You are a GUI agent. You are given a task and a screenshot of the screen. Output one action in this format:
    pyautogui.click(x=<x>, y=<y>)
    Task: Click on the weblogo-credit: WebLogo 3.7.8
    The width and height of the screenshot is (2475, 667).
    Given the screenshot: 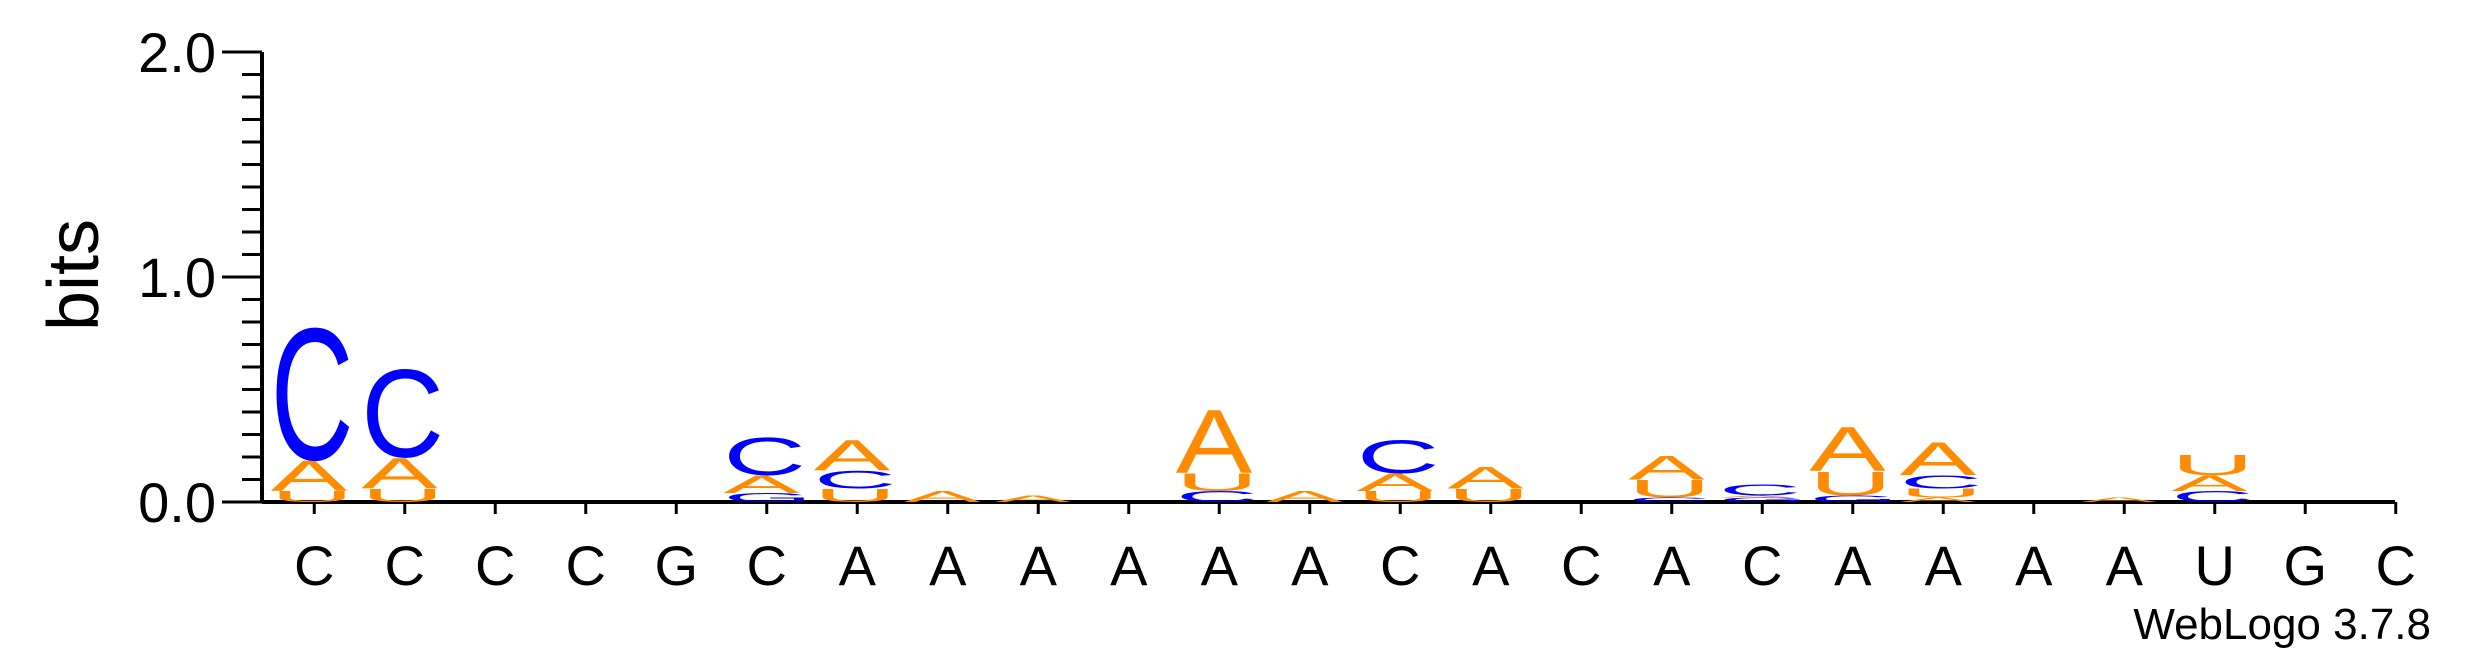 What is the action you would take?
    pyautogui.click(x=2282, y=625)
    